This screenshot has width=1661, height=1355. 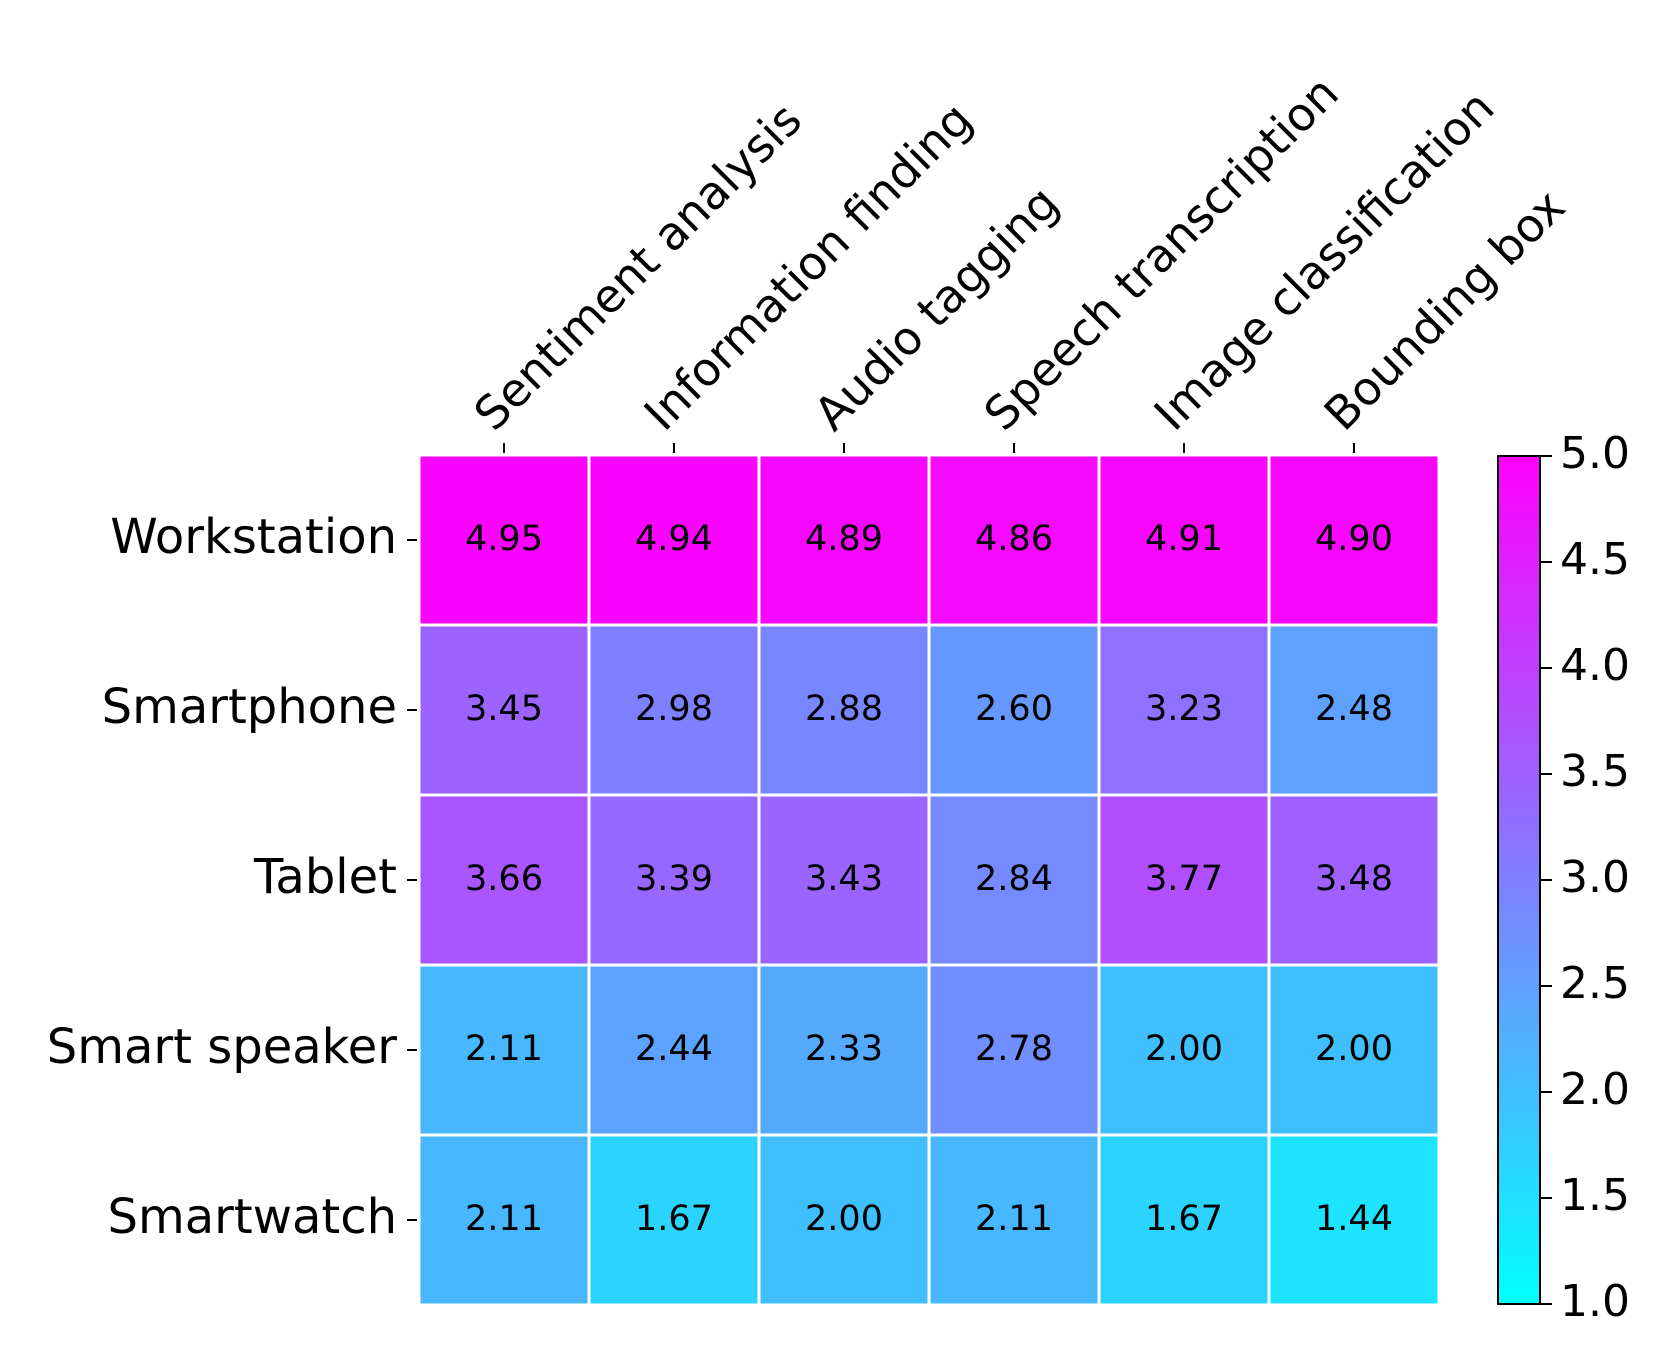 I want to click on heatmap-cell-value: 1.44, so click(x=1354, y=1219).